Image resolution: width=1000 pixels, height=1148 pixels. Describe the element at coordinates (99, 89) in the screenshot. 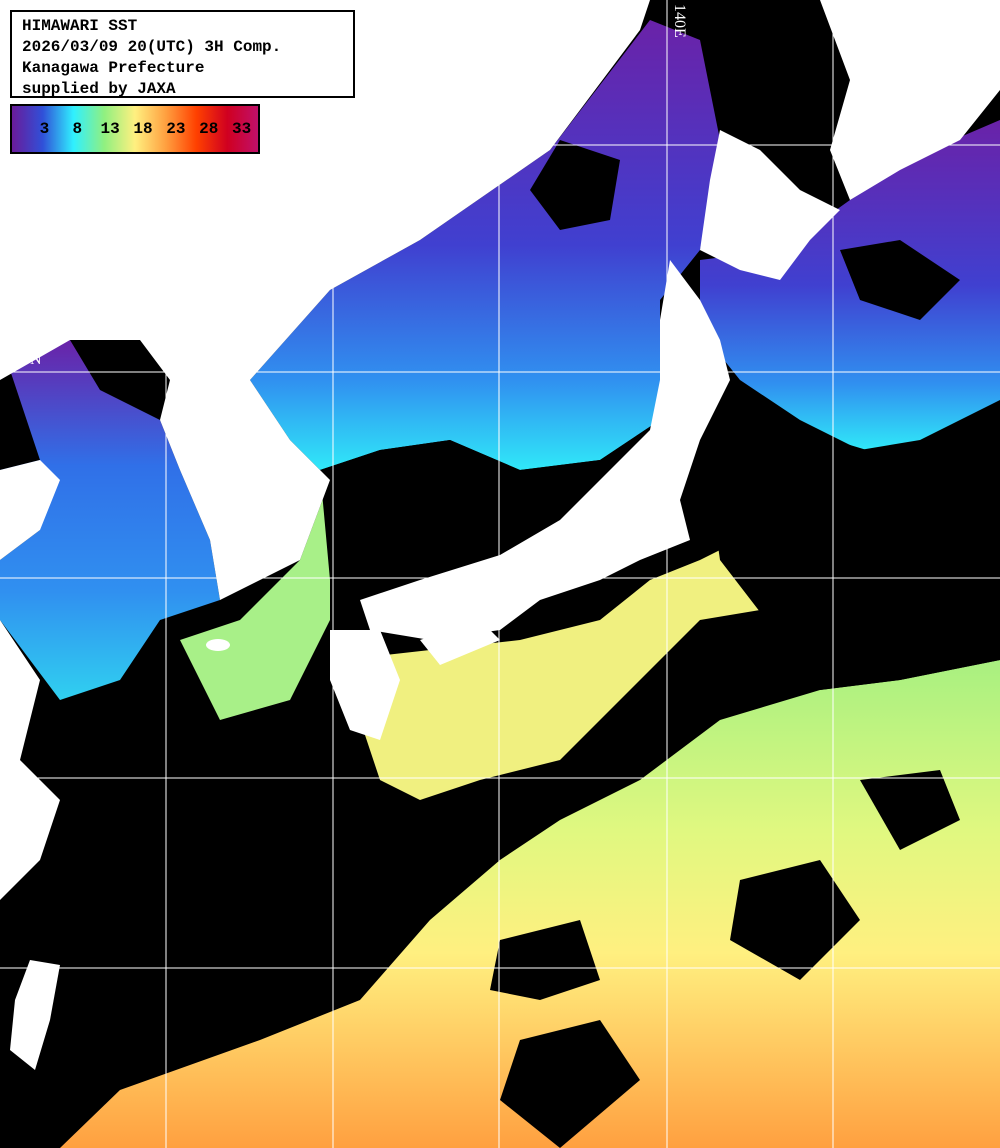

I see `supplier: supplied by JAXA` at that location.